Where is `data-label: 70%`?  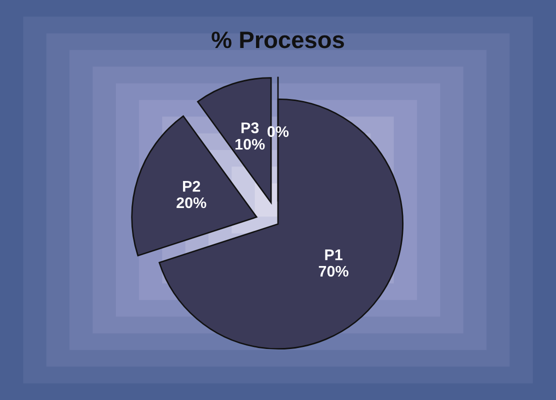
data-label: 70% is located at coordinates (333, 271).